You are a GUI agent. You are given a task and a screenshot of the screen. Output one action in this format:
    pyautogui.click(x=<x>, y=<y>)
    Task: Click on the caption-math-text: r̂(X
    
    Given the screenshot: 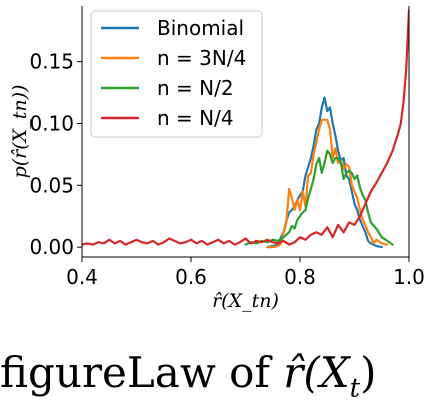 What is the action you would take?
    pyautogui.click(x=316, y=372)
    